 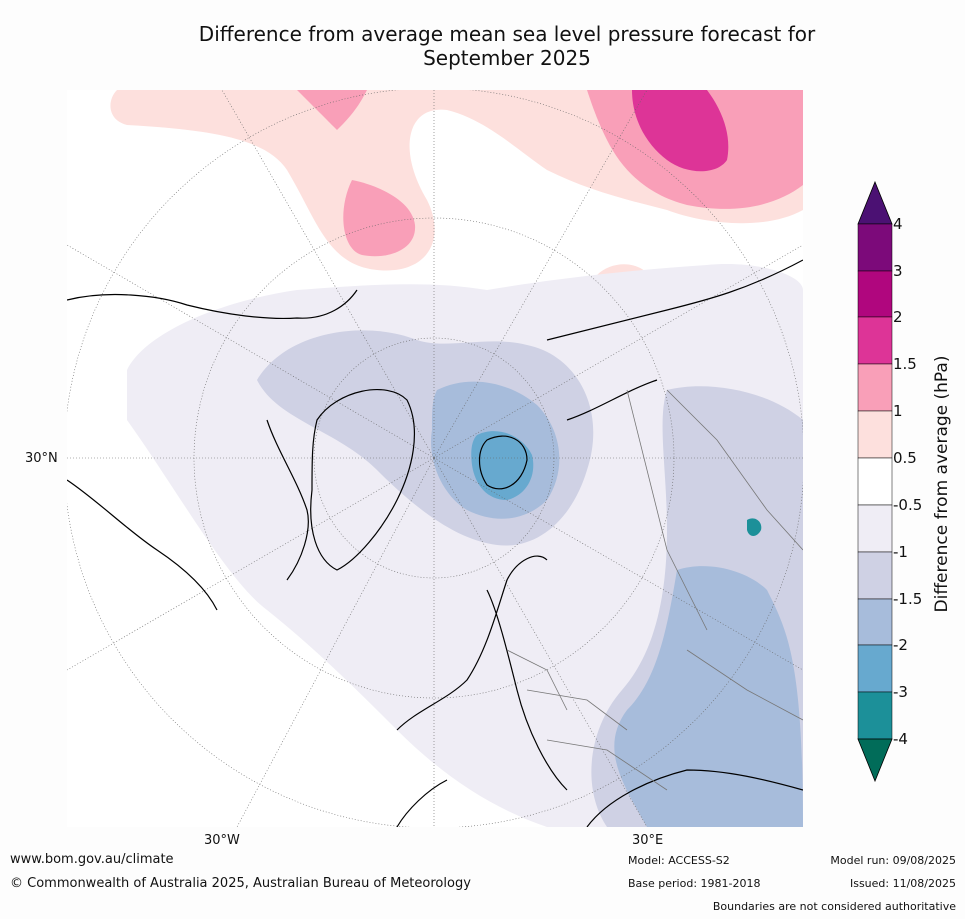 I want to click on meridian-30e, so click(x=540, y=642).